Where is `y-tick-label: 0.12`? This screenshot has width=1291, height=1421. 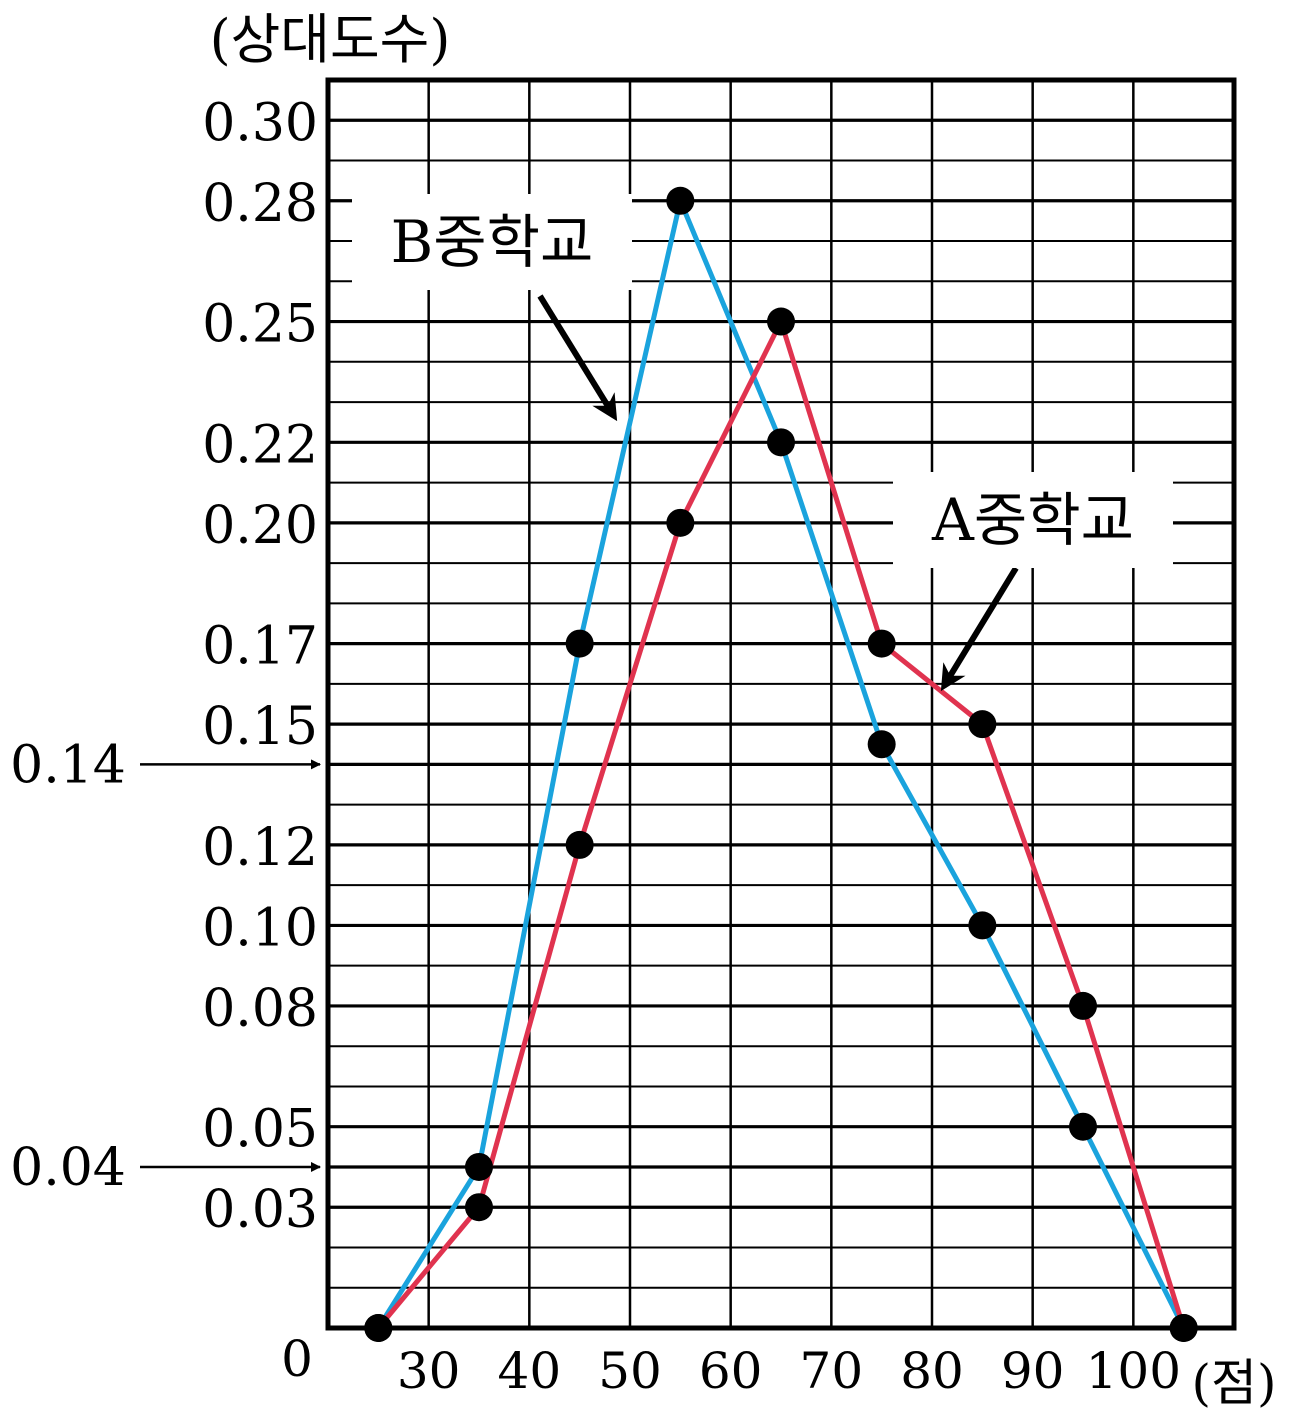 y-tick-label: 0.12 is located at coordinates (260, 848).